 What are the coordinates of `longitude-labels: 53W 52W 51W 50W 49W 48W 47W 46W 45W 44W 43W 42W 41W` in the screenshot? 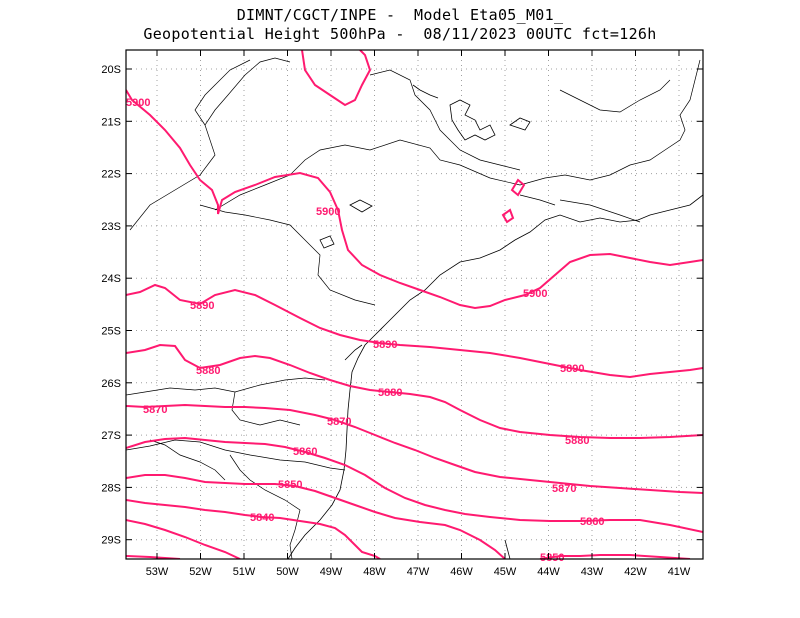 It's located at (418, 572).